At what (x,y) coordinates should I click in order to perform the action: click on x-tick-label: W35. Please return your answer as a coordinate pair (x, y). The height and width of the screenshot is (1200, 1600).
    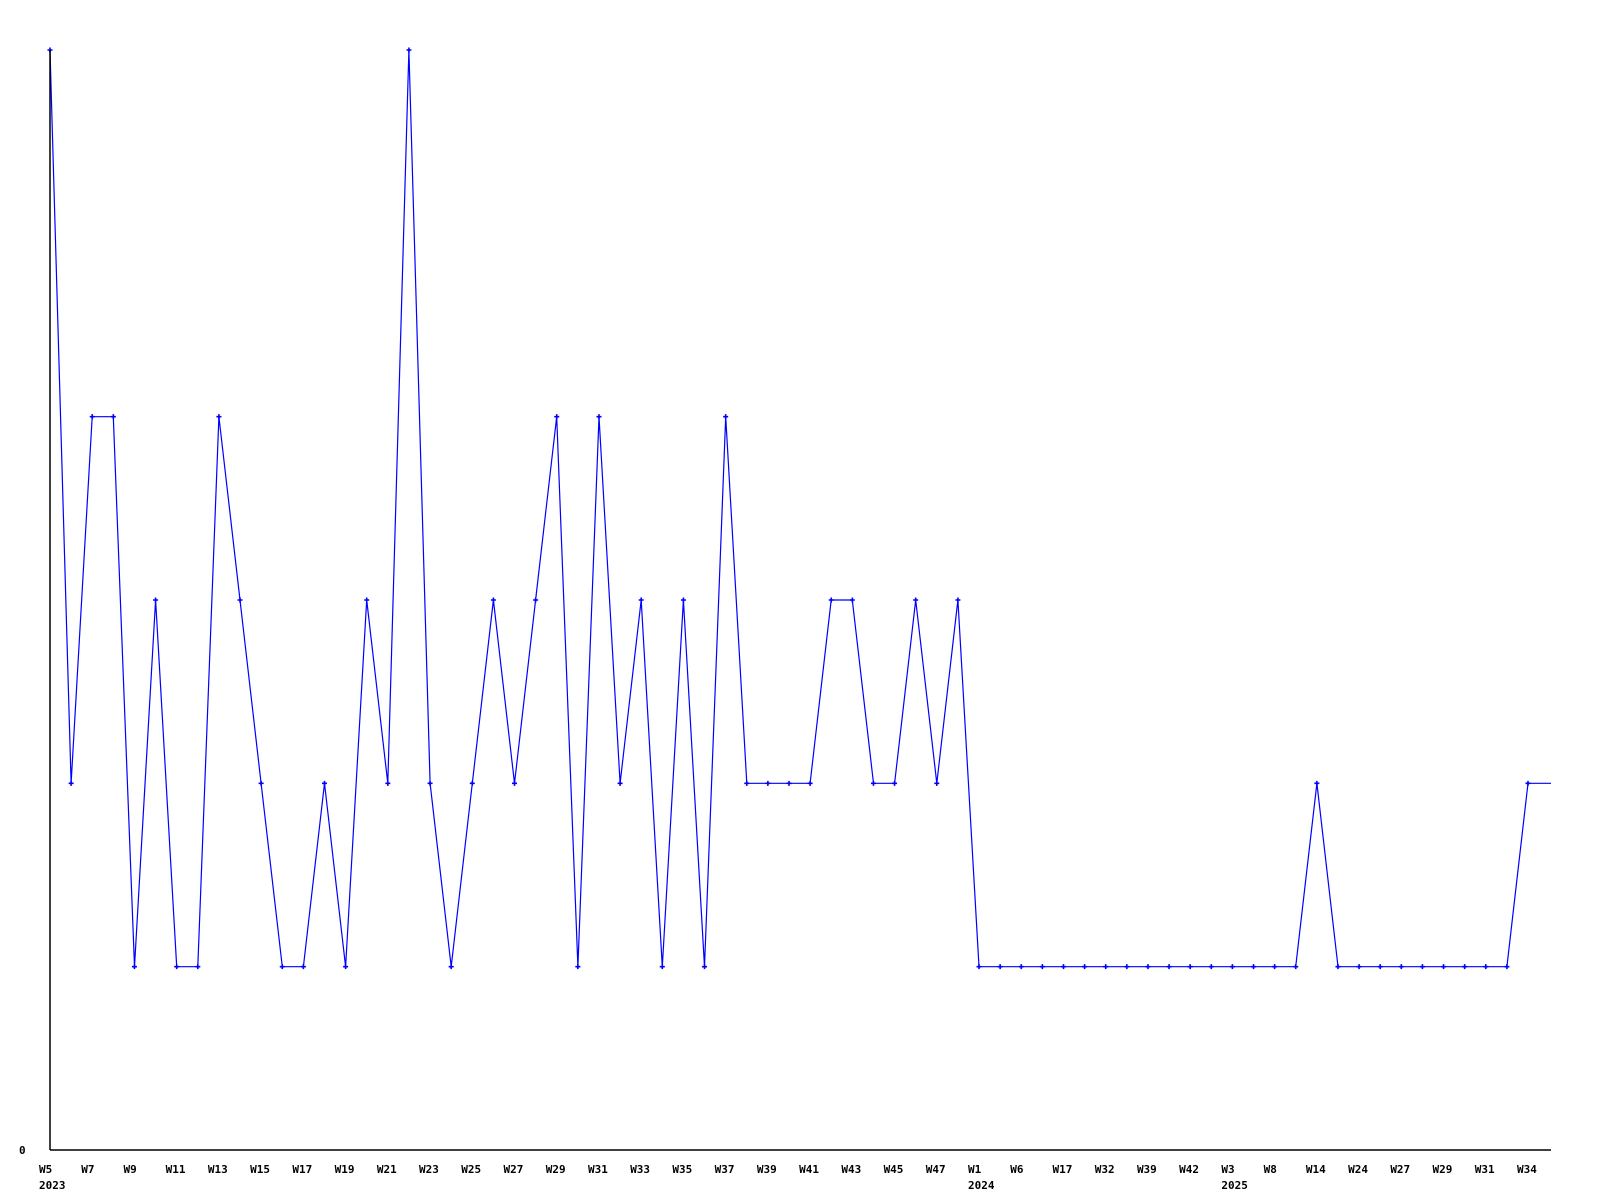
    Looking at the image, I should click on (682, 1169).